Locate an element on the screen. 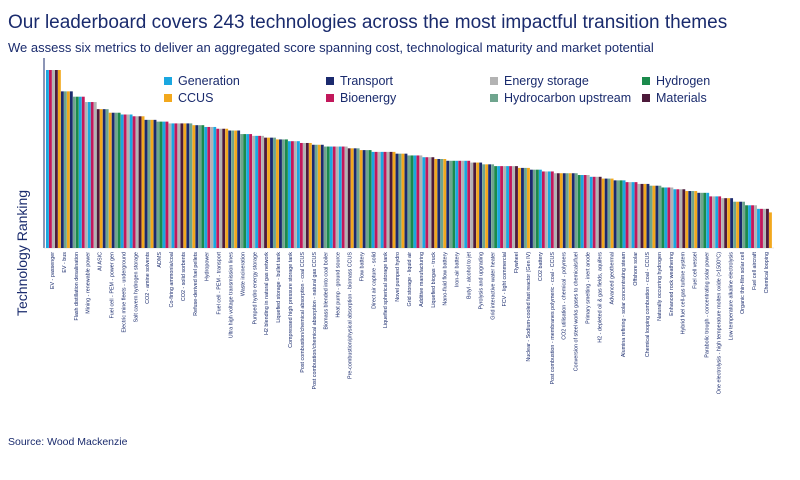 This screenshot has width=800, height=480. x-tick-label: Fuel cell - PEM - transport is located at coordinates (220, 282).